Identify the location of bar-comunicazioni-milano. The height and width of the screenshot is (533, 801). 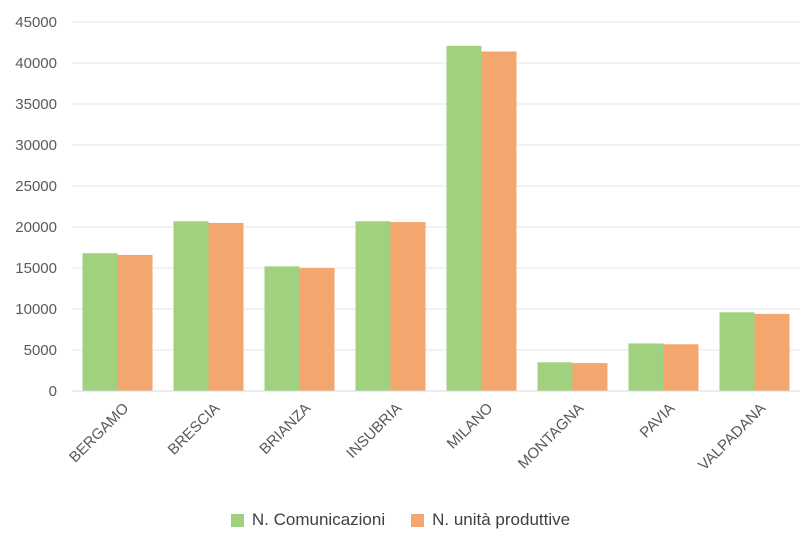
(464, 218).